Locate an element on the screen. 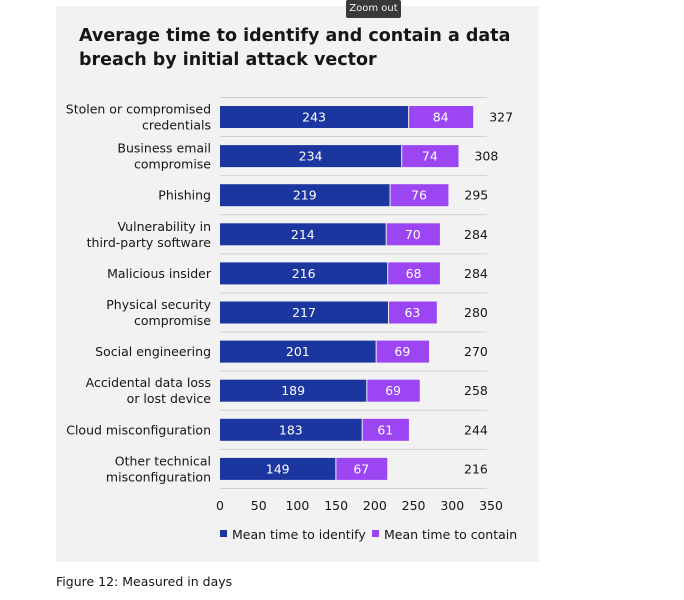 This screenshot has width=684, height=600. bar-label-identify: 234 is located at coordinates (311, 156).